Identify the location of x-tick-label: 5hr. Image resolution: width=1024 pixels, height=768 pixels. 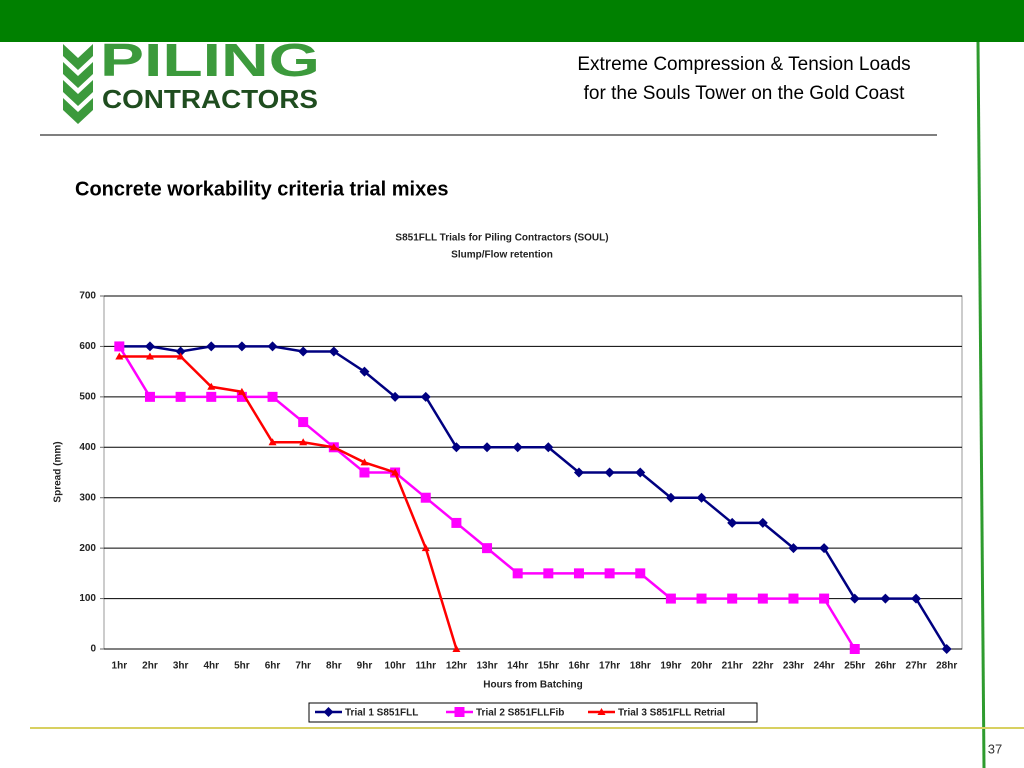
(242, 666).